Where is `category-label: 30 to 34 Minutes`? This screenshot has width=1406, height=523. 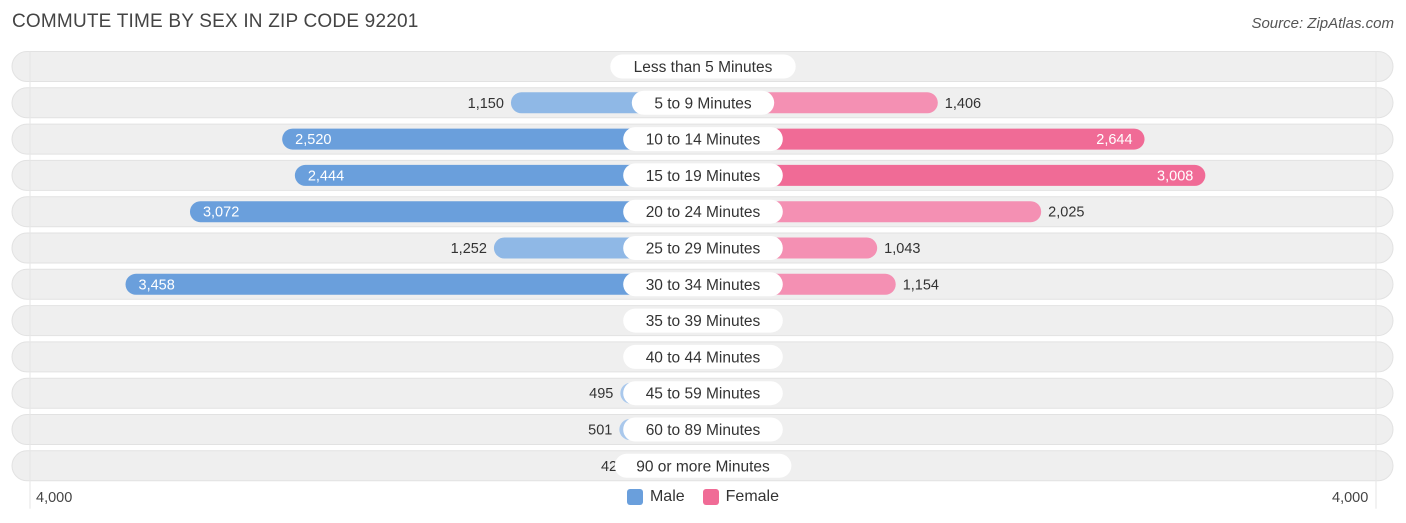 category-label: 30 to 34 Minutes is located at coordinates (703, 285).